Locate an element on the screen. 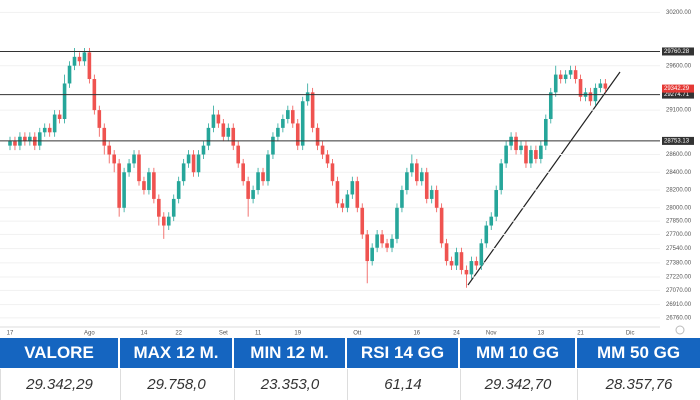 This screenshot has height=400, width=700. x-tick-label: Nov is located at coordinates (491, 334).